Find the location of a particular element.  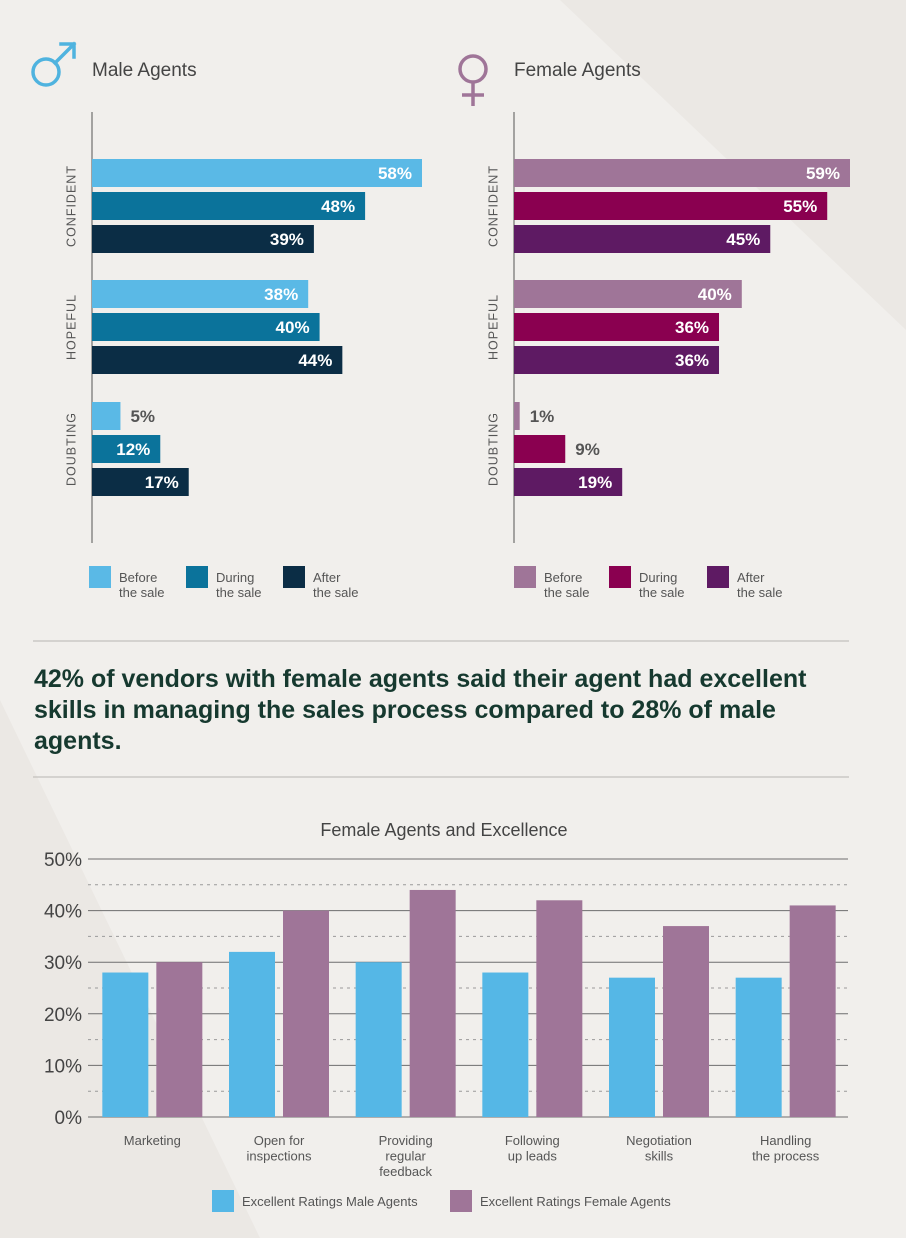

x-tick-label: feedback is located at coordinates (405, 1171).